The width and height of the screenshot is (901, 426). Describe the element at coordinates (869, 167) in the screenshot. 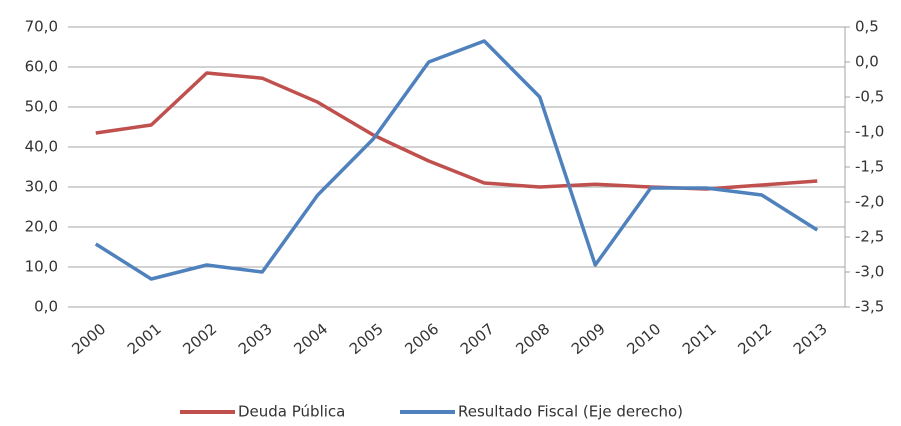

I see `y2-tick-label: -1,5` at that location.